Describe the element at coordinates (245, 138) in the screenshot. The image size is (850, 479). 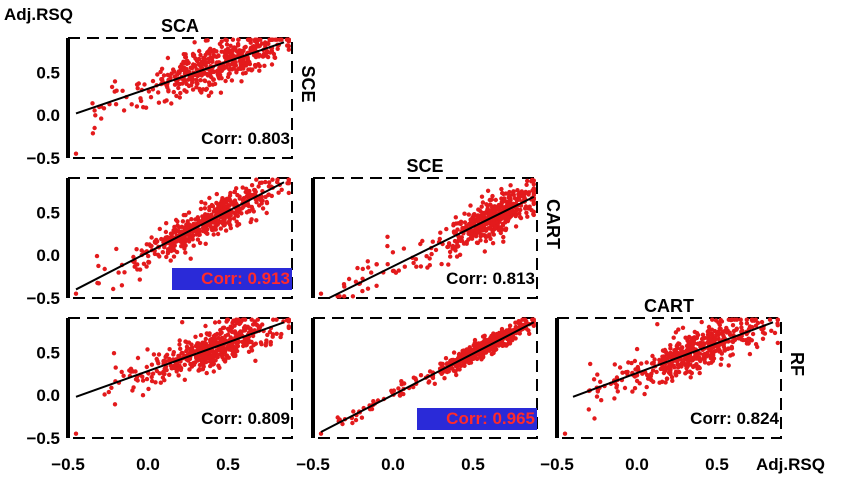
I see `corr-label: Corr: 0.803` at that location.